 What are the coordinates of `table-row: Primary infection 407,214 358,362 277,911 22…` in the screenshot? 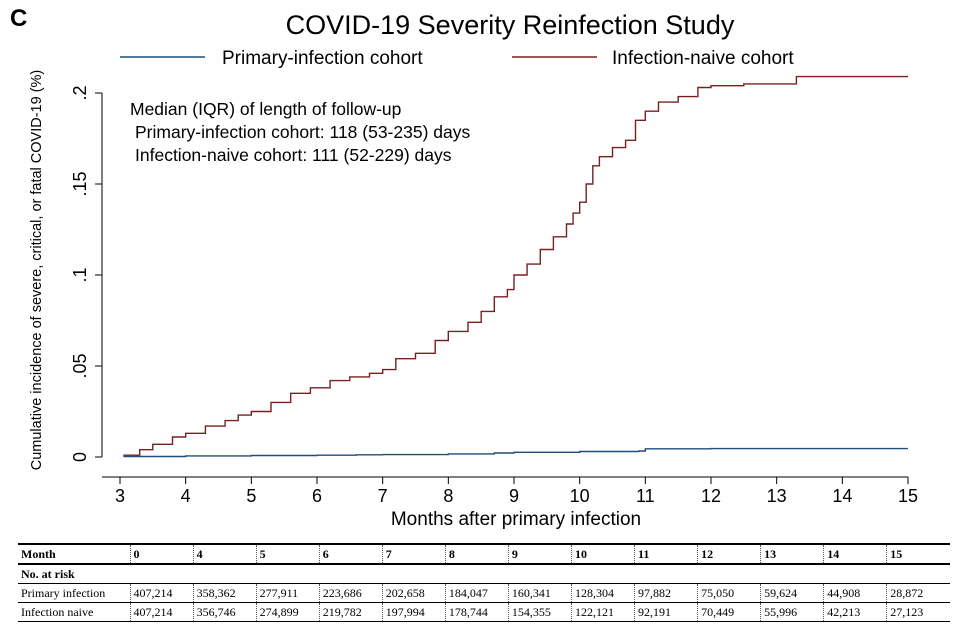 It's located at (484, 593).